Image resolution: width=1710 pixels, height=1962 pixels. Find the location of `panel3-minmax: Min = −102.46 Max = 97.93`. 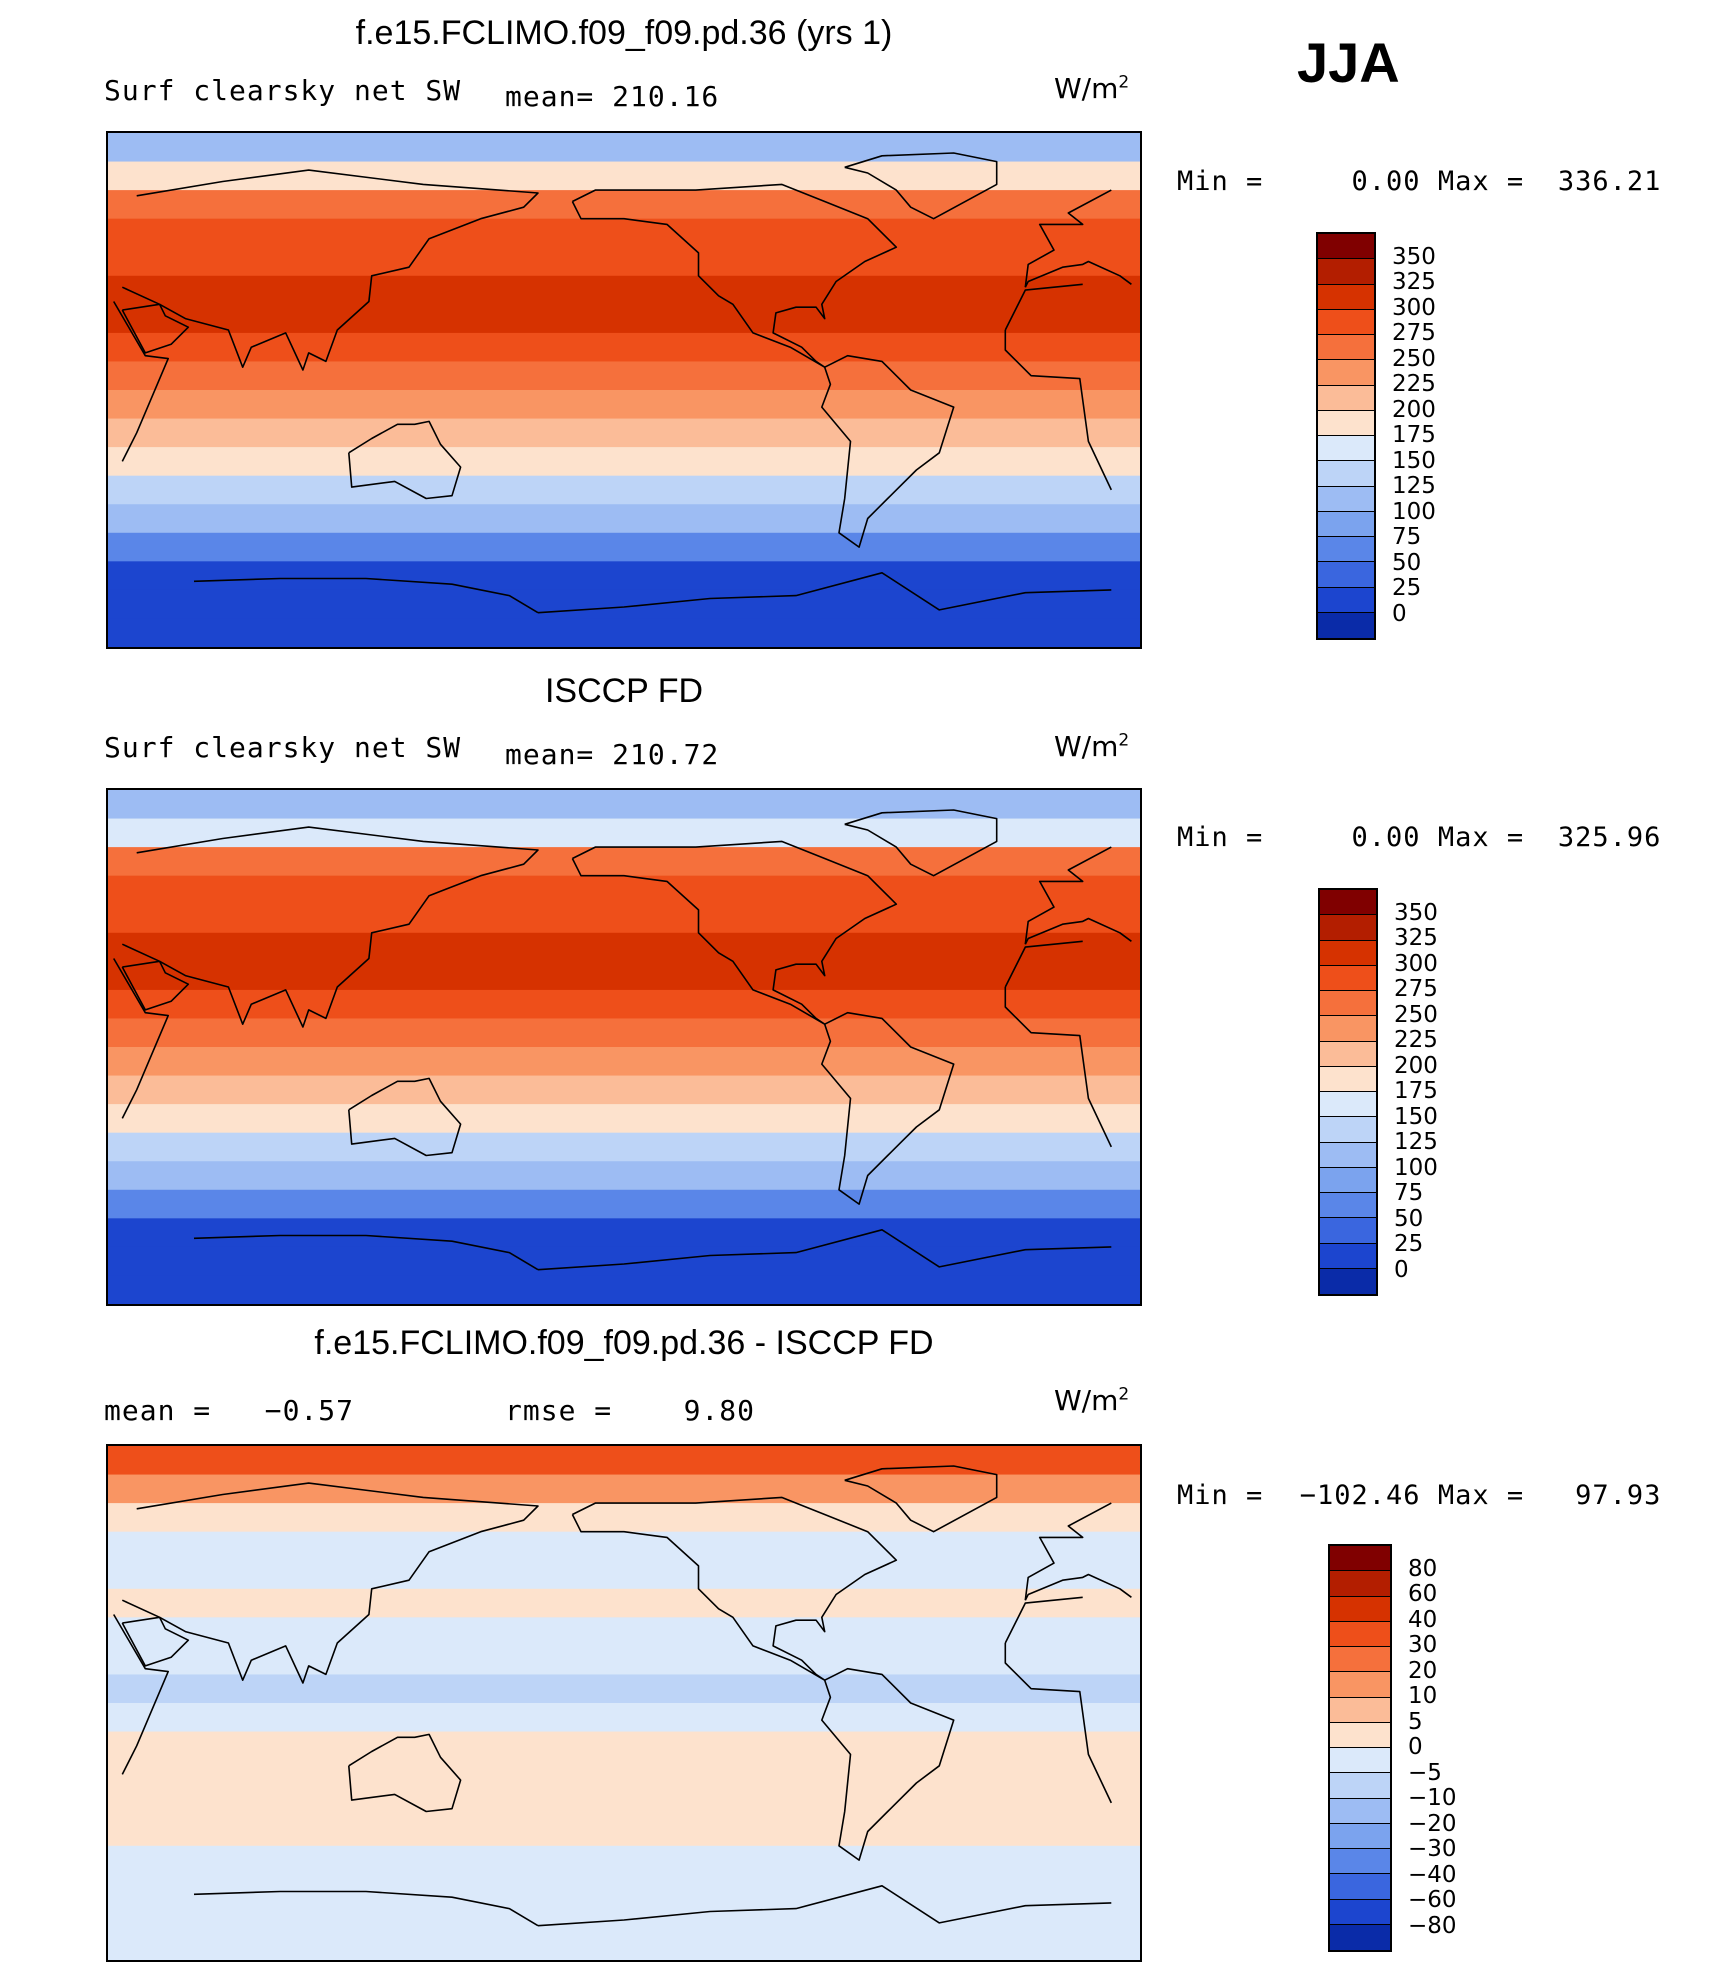

panel3-minmax: Min = −102.46 Max = 97.93 is located at coordinates (1419, 1495).